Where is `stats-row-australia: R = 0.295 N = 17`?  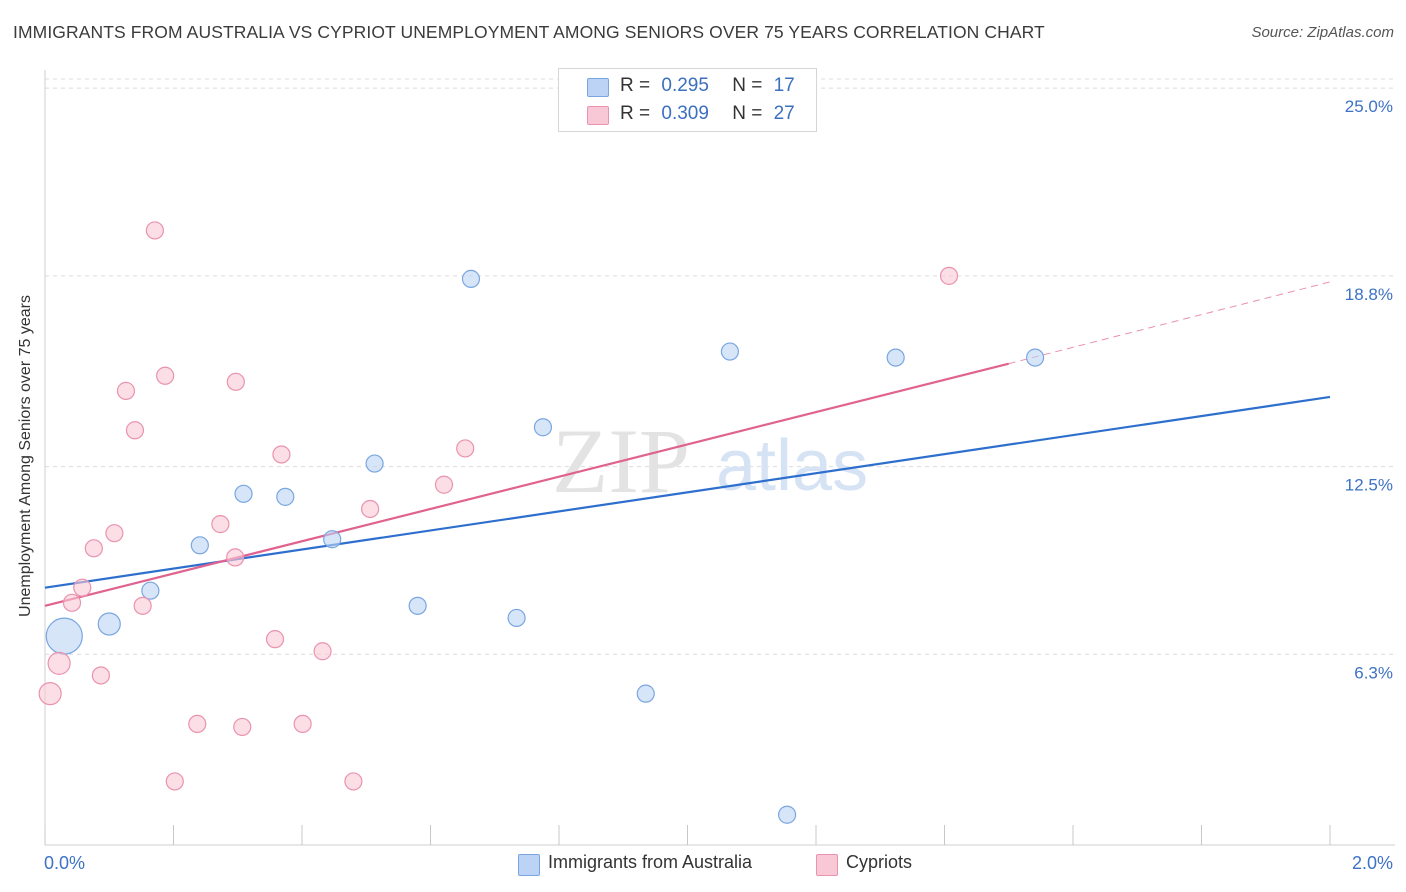
stats-row-australia: R = 0.295 N = 17 is located at coordinates (691, 86).